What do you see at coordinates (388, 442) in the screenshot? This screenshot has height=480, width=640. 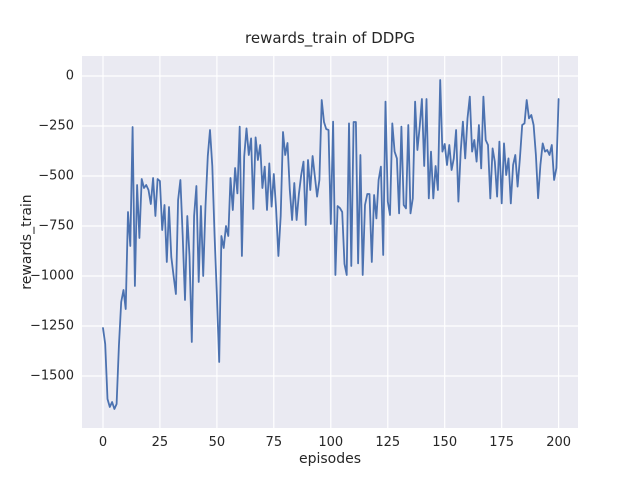 I see `x-tick-label: 125` at bounding box center [388, 442].